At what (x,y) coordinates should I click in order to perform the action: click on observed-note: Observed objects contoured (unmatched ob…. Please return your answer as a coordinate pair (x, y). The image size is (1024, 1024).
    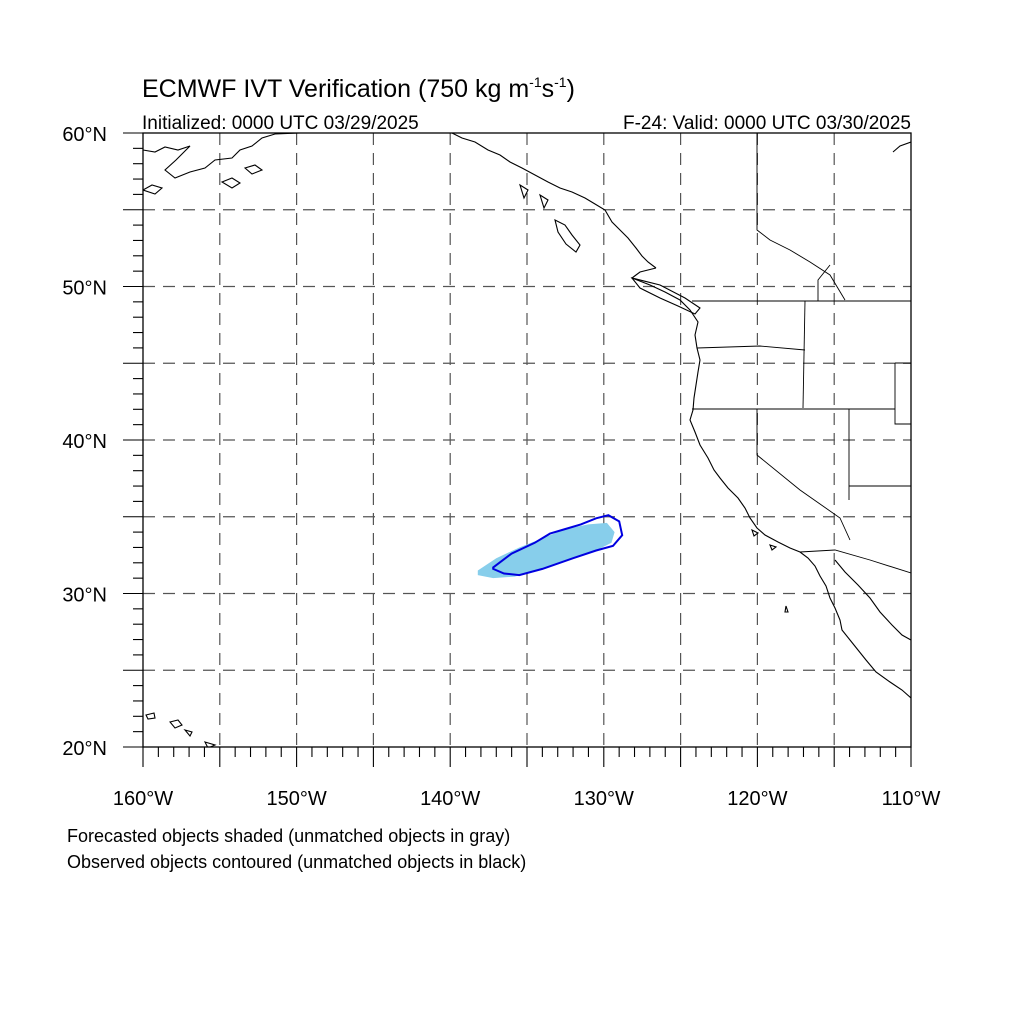
    Looking at the image, I should click on (296, 862).